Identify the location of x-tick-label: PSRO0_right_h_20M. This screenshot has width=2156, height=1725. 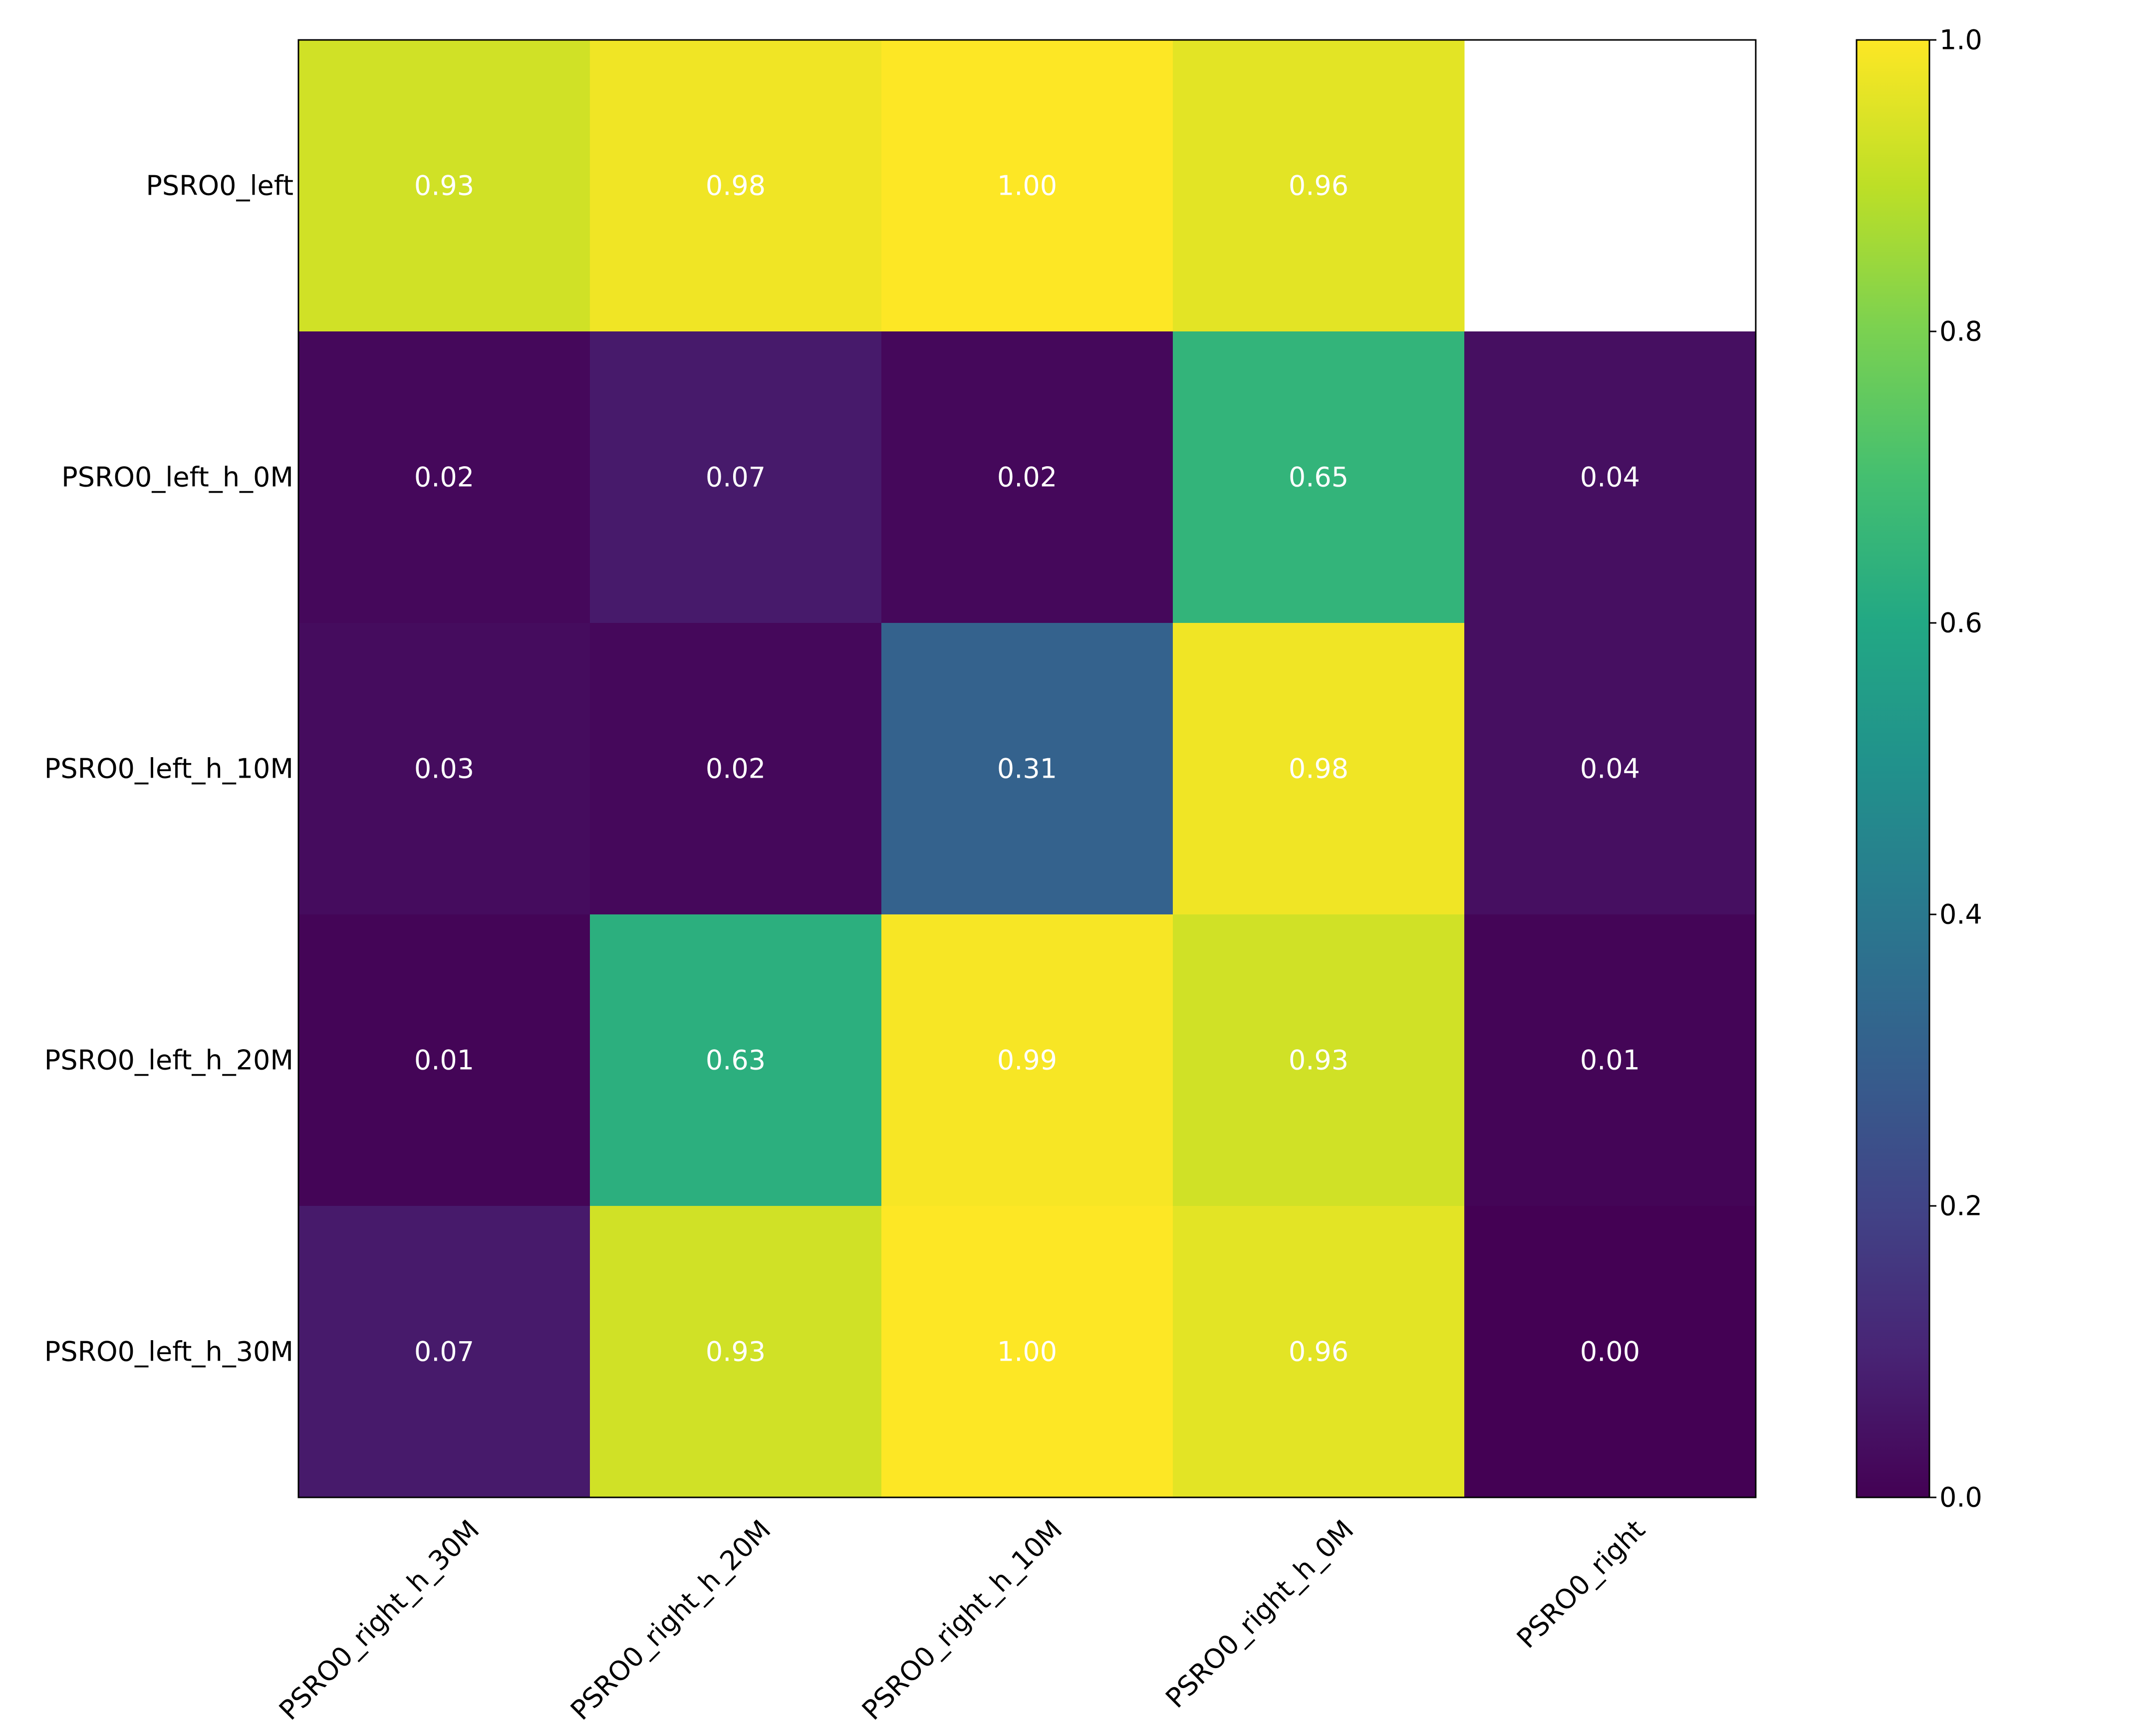
(670, 1619).